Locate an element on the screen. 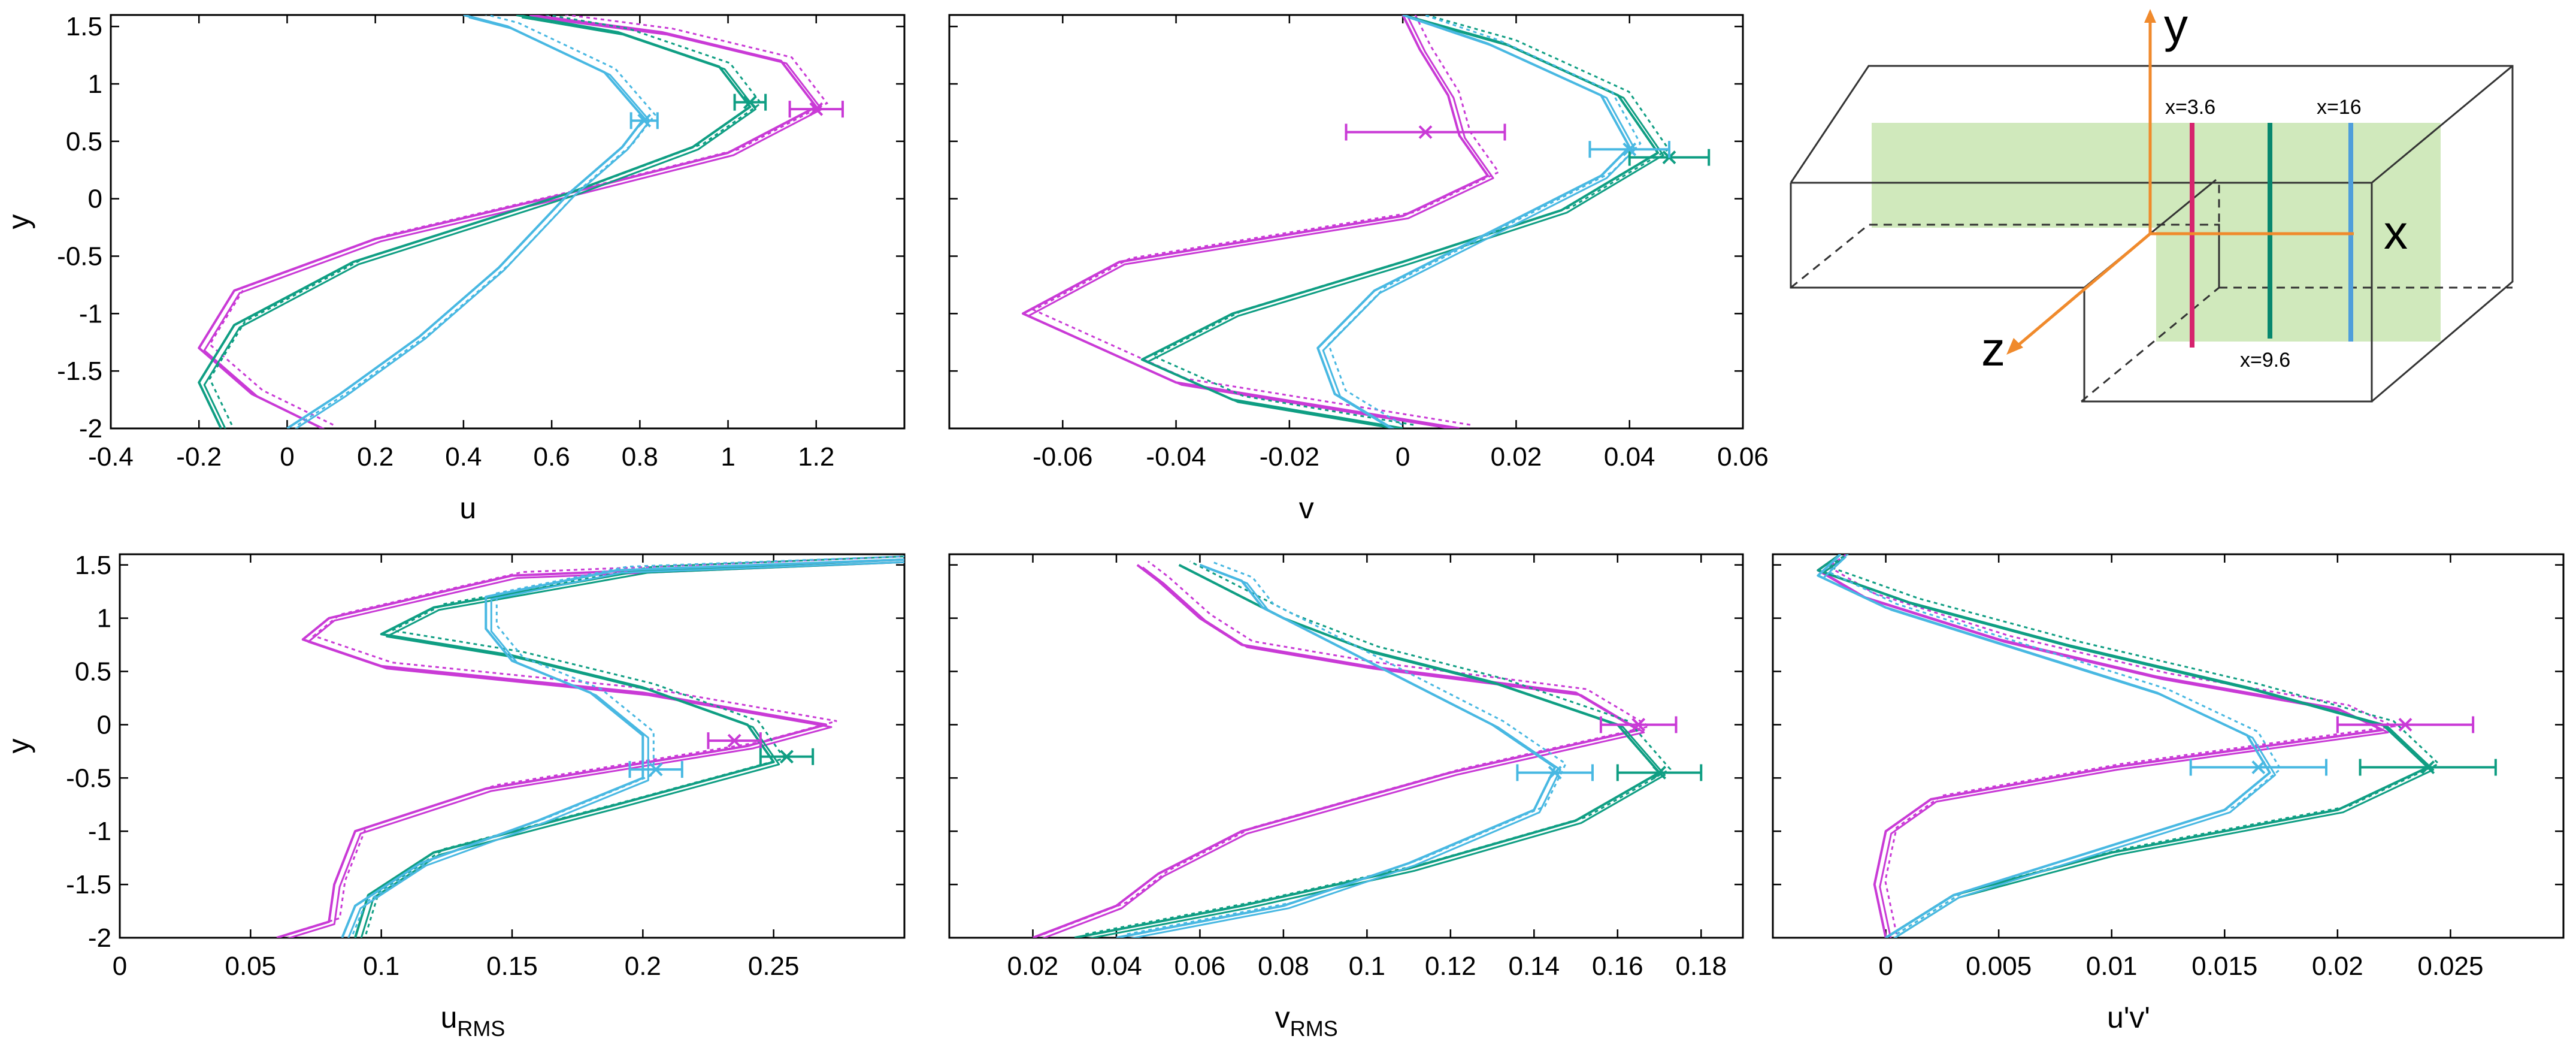 This screenshot has width=2576, height=1048. x-tick-label: 0.12 is located at coordinates (1450, 966).